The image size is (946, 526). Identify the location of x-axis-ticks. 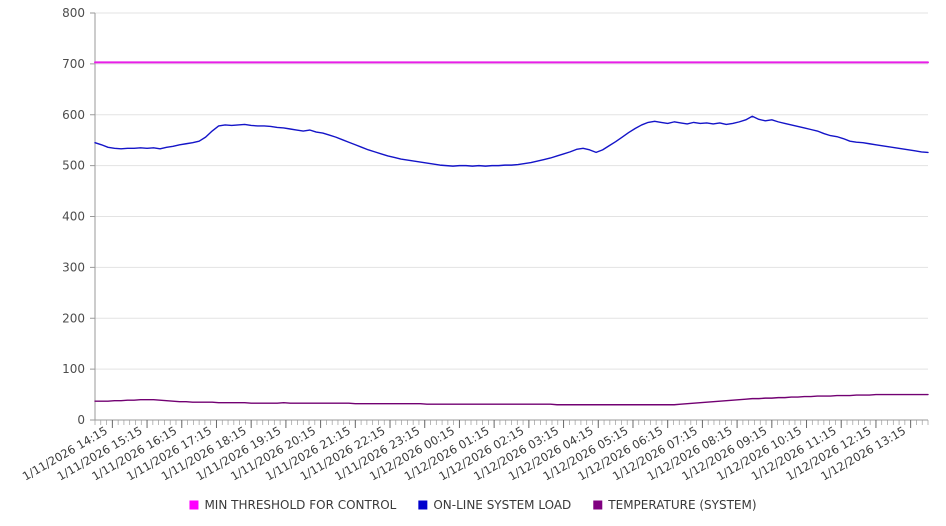
(511, 424).